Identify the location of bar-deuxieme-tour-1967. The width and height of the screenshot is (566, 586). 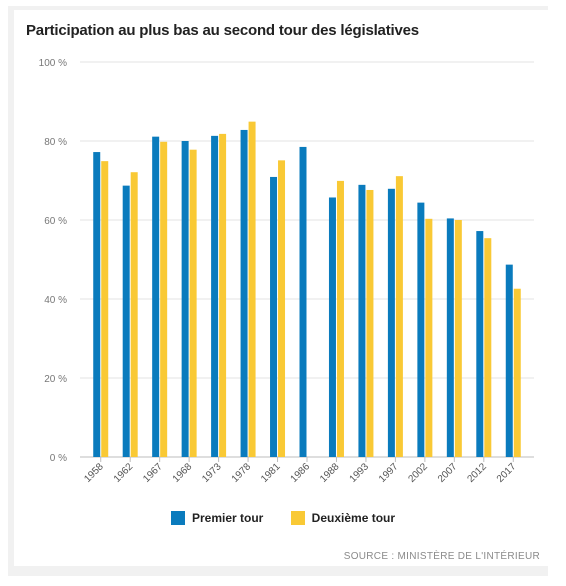
(164, 299).